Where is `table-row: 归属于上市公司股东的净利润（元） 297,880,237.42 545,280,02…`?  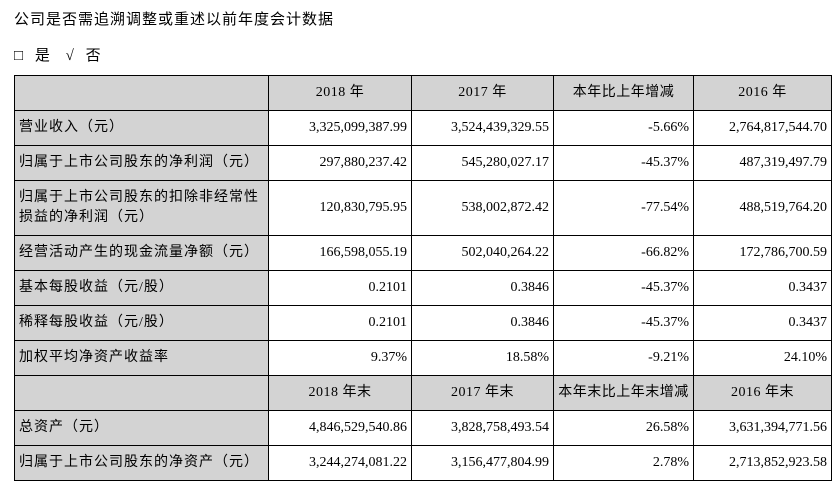 table-row: 归属于上市公司股东的净利润（元） 297,880,237.42 545,280,02… is located at coordinates (423, 163).